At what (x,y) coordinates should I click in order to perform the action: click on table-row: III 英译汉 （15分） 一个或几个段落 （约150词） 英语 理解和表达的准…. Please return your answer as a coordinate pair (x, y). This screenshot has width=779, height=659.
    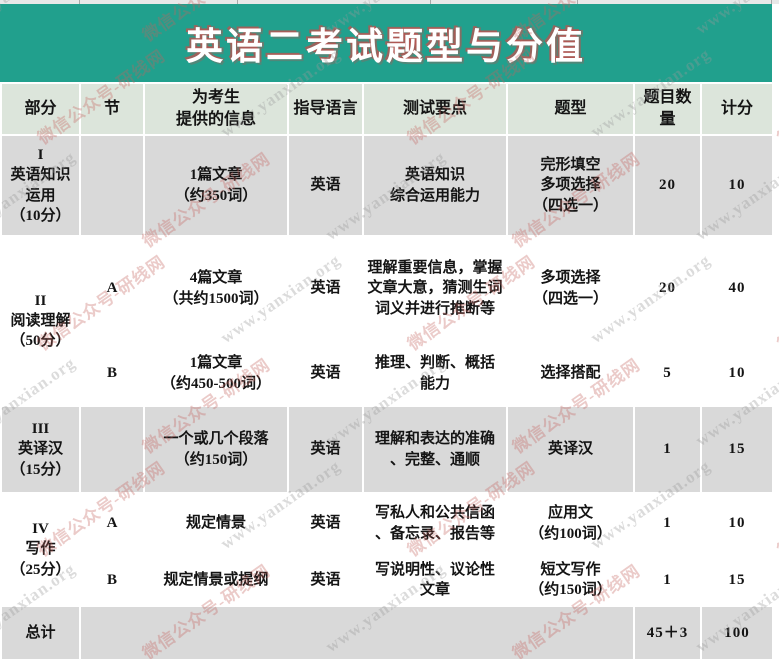
    Looking at the image, I should click on (387, 449).